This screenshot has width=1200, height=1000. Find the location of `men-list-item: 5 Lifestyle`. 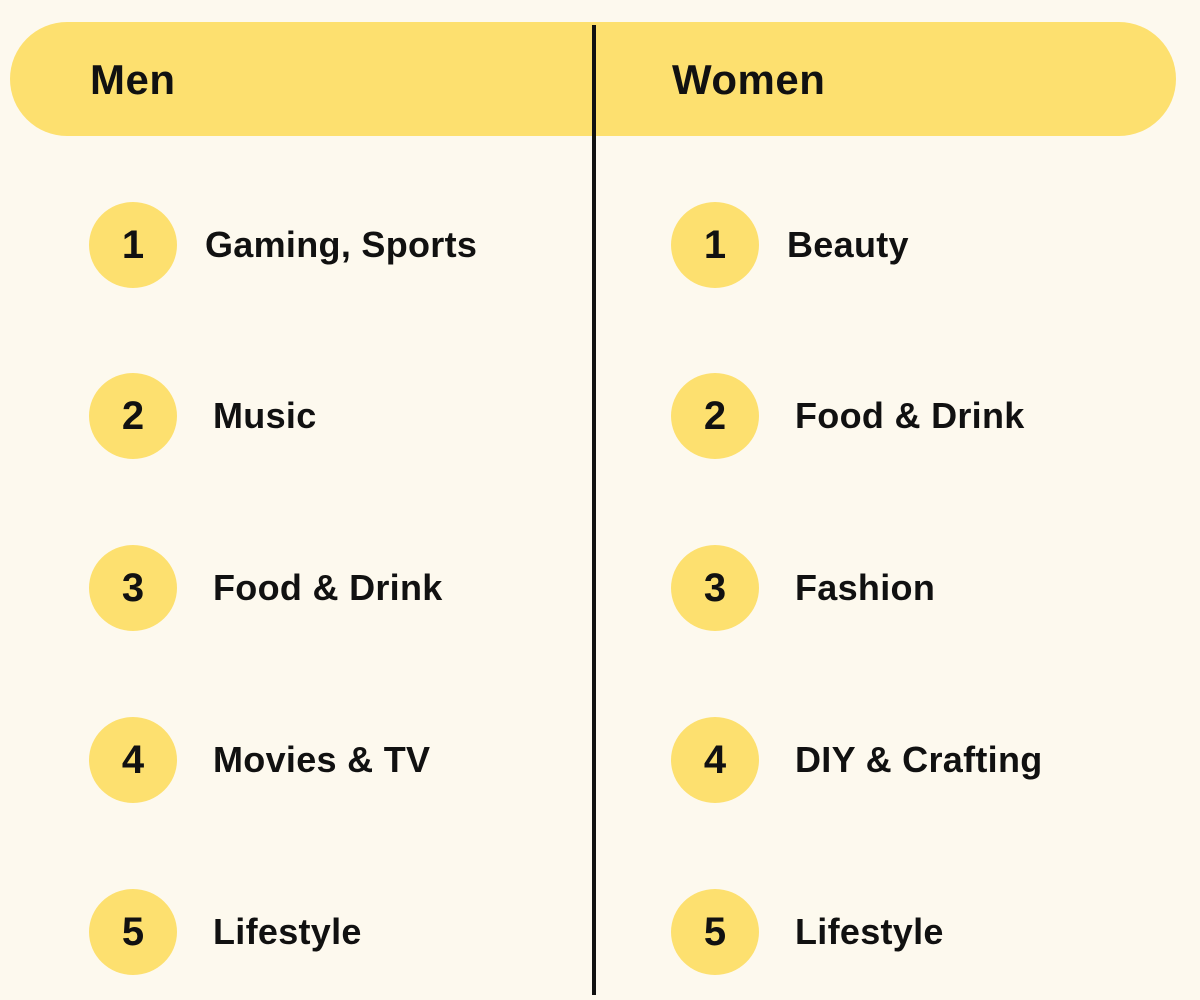

men-list-item: 5 Lifestyle is located at coordinates (225, 932).